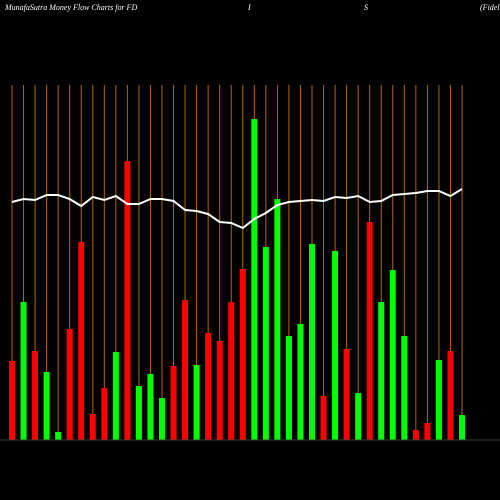 The height and width of the screenshot is (500, 500). Describe the element at coordinates (237, 209) in the screenshot. I see `money-flow-line` at that location.